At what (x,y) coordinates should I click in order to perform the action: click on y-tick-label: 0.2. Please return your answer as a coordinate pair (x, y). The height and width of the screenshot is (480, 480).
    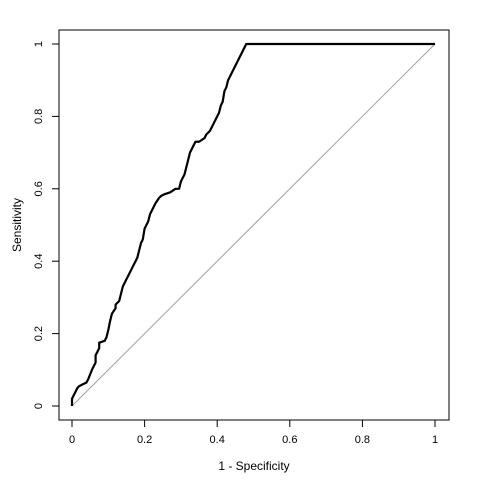
    Looking at the image, I should click on (39, 333).